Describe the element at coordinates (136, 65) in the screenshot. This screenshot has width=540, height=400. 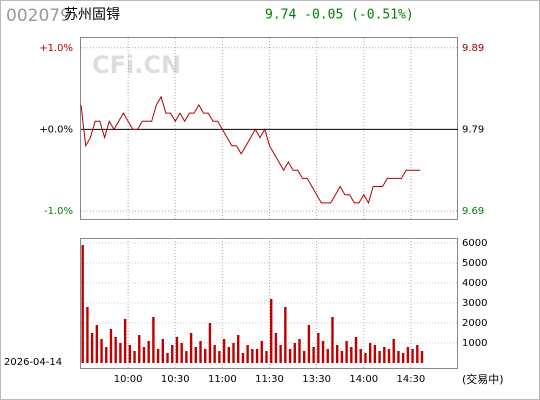
I see `watermark: CFi.CN` at that location.